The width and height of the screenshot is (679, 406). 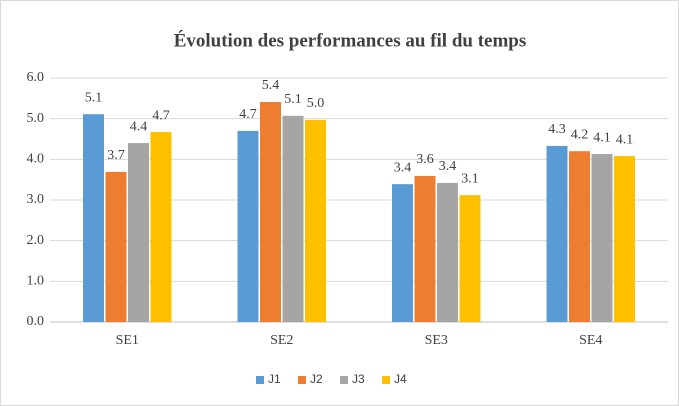 I want to click on data-label: 4.2, so click(x=580, y=134).